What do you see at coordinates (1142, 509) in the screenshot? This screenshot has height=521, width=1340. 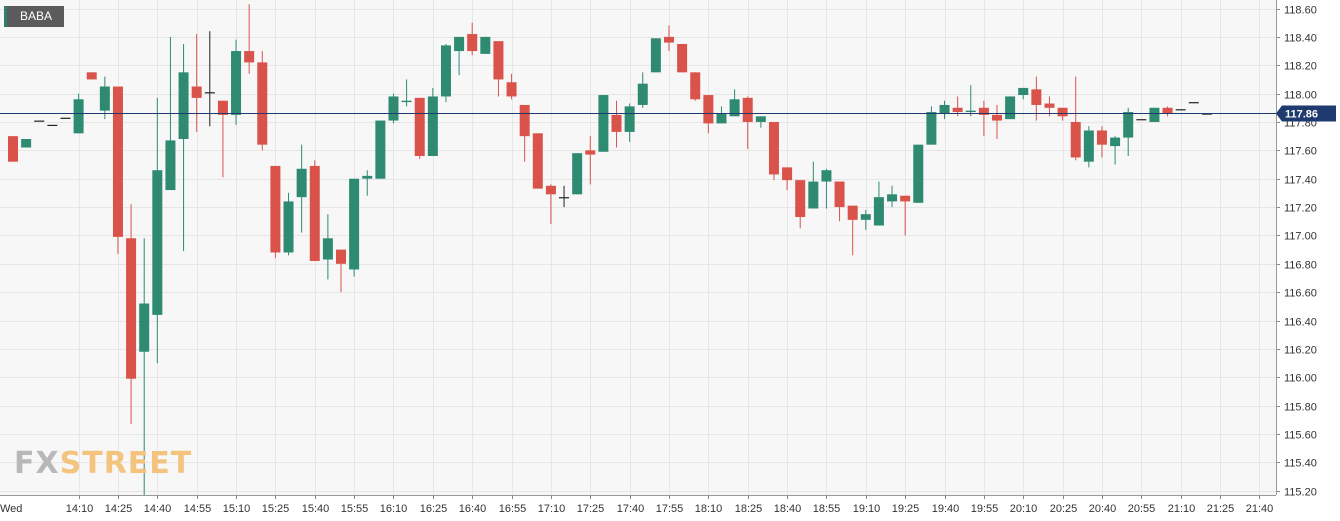 I see `x-tick-label: 20:55` at bounding box center [1142, 509].